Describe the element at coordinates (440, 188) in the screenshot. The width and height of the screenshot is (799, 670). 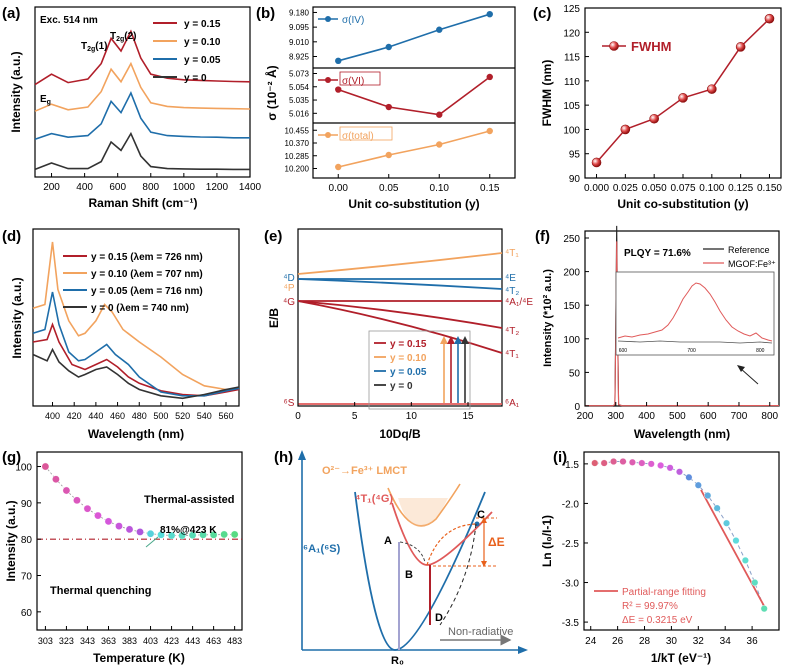
I see `x-tick-label: 0.10` at that location.